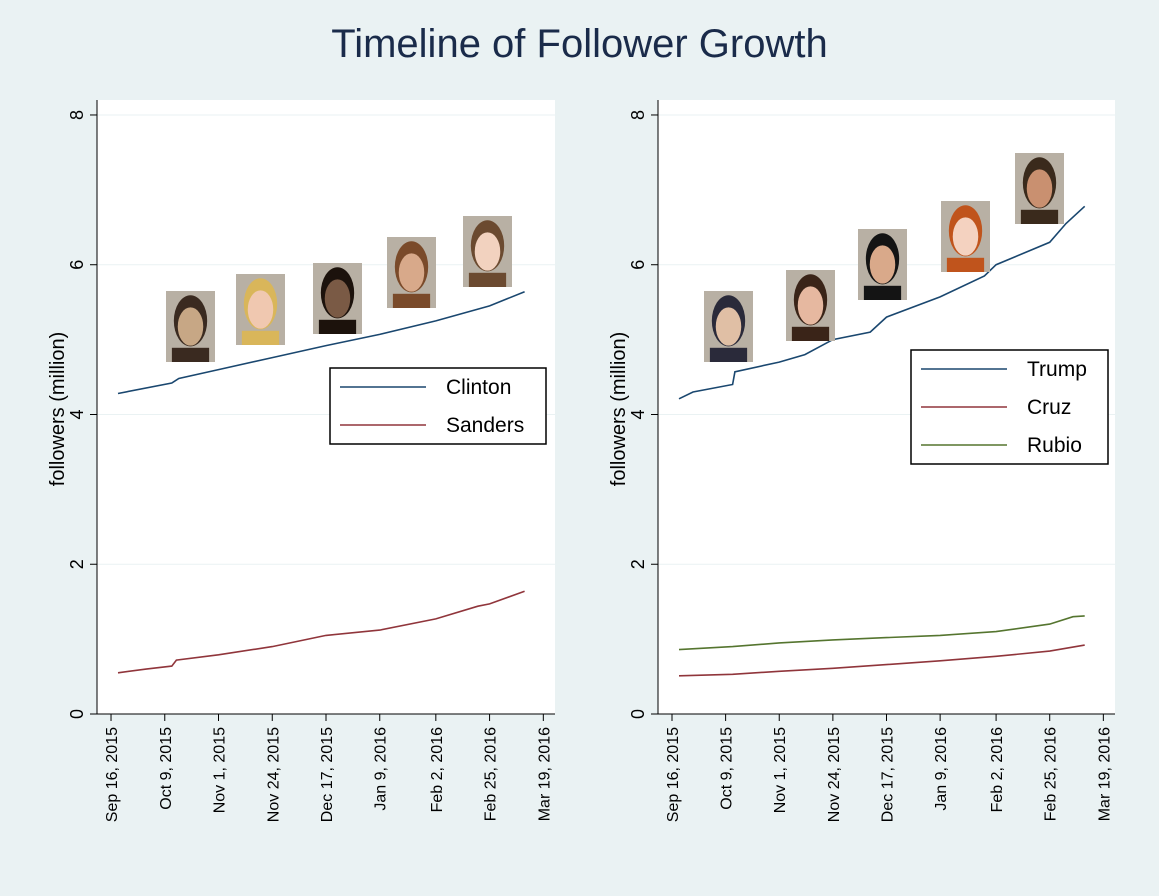 The width and height of the screenshot is (1159, 896). I want to click on avatar-man-suit-icon, so click(882, 264).